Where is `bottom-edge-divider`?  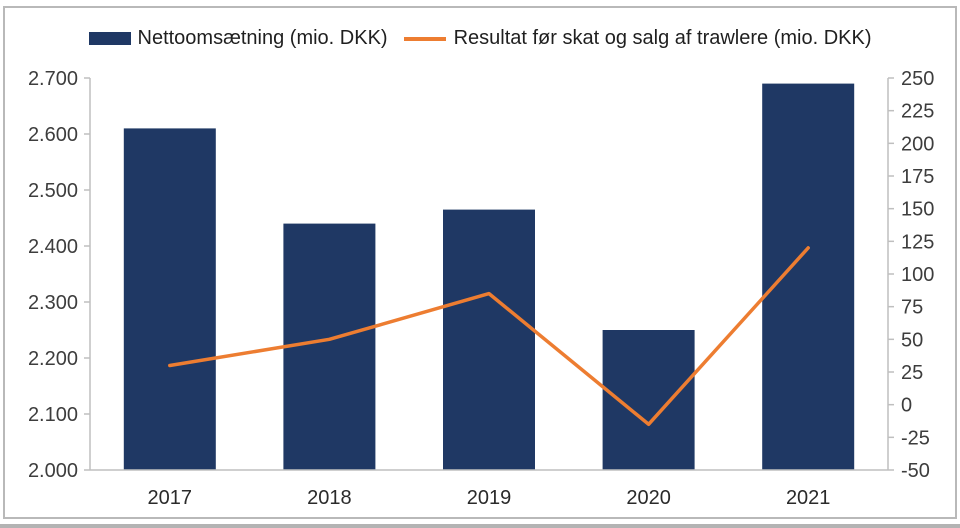
bottom-edge-divider is located at coordinates (480, 526).